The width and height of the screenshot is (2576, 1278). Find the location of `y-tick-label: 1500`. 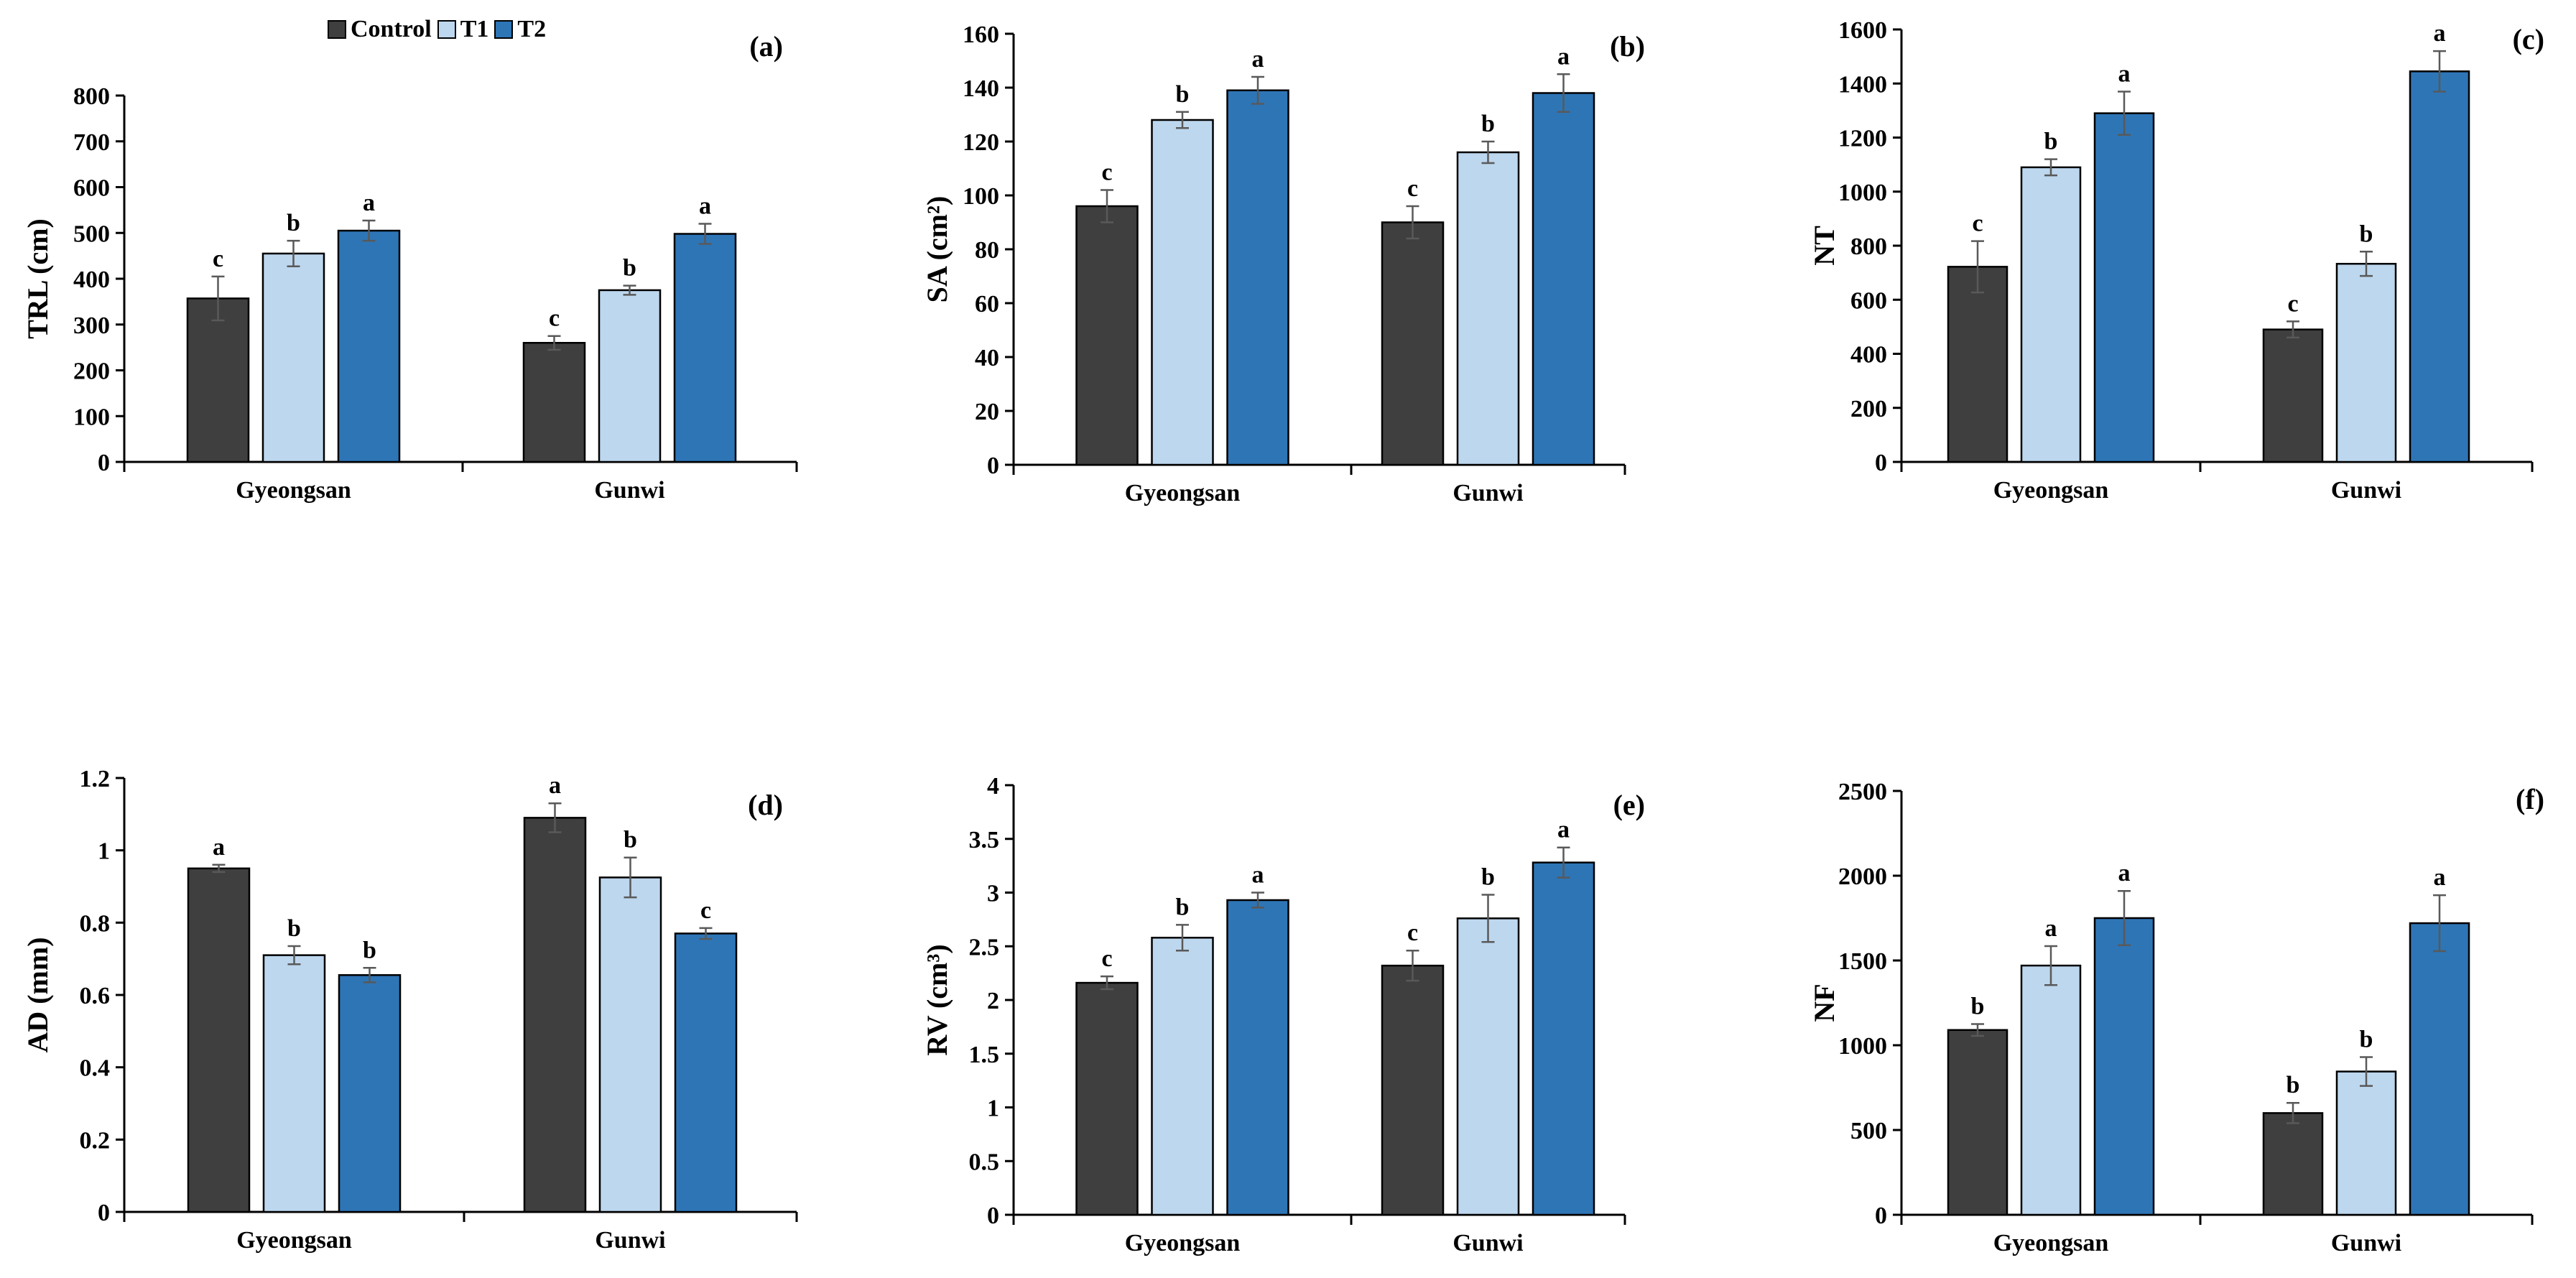

y-tick-label: 1500 is located at coordinates (1862, 962).